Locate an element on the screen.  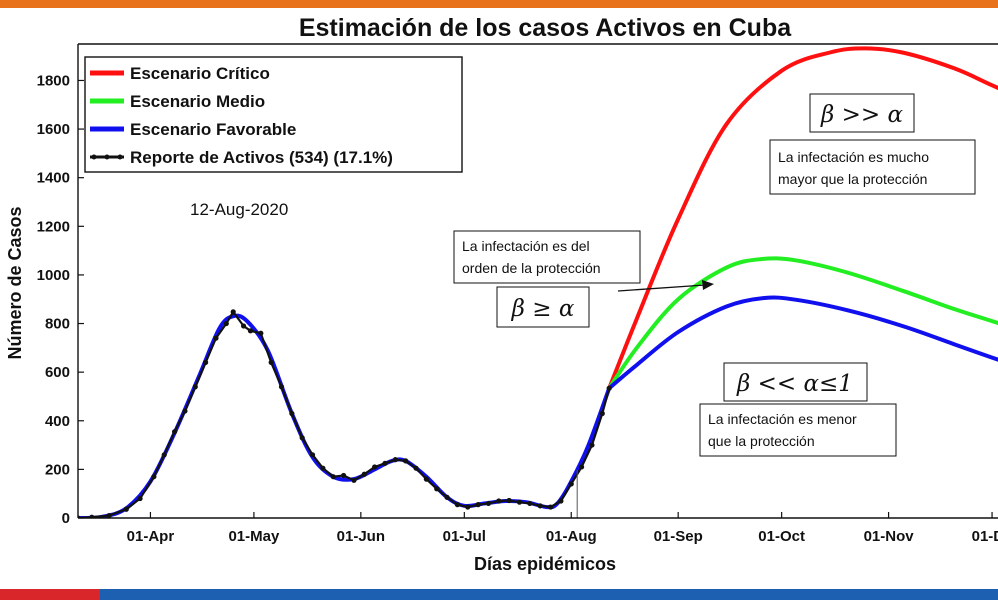
math-favorable: β << α≤1 is located at coordinates (794, 384).